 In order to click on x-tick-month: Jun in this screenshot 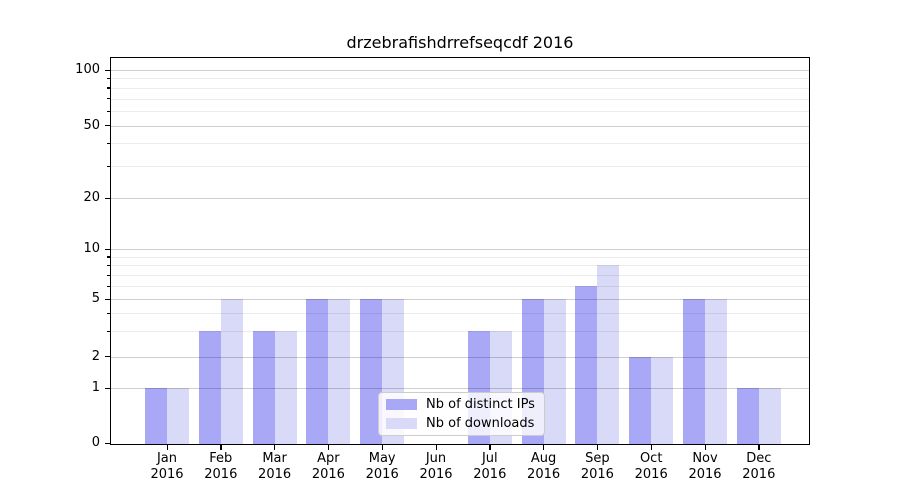, I will do `click(436, 458)`.